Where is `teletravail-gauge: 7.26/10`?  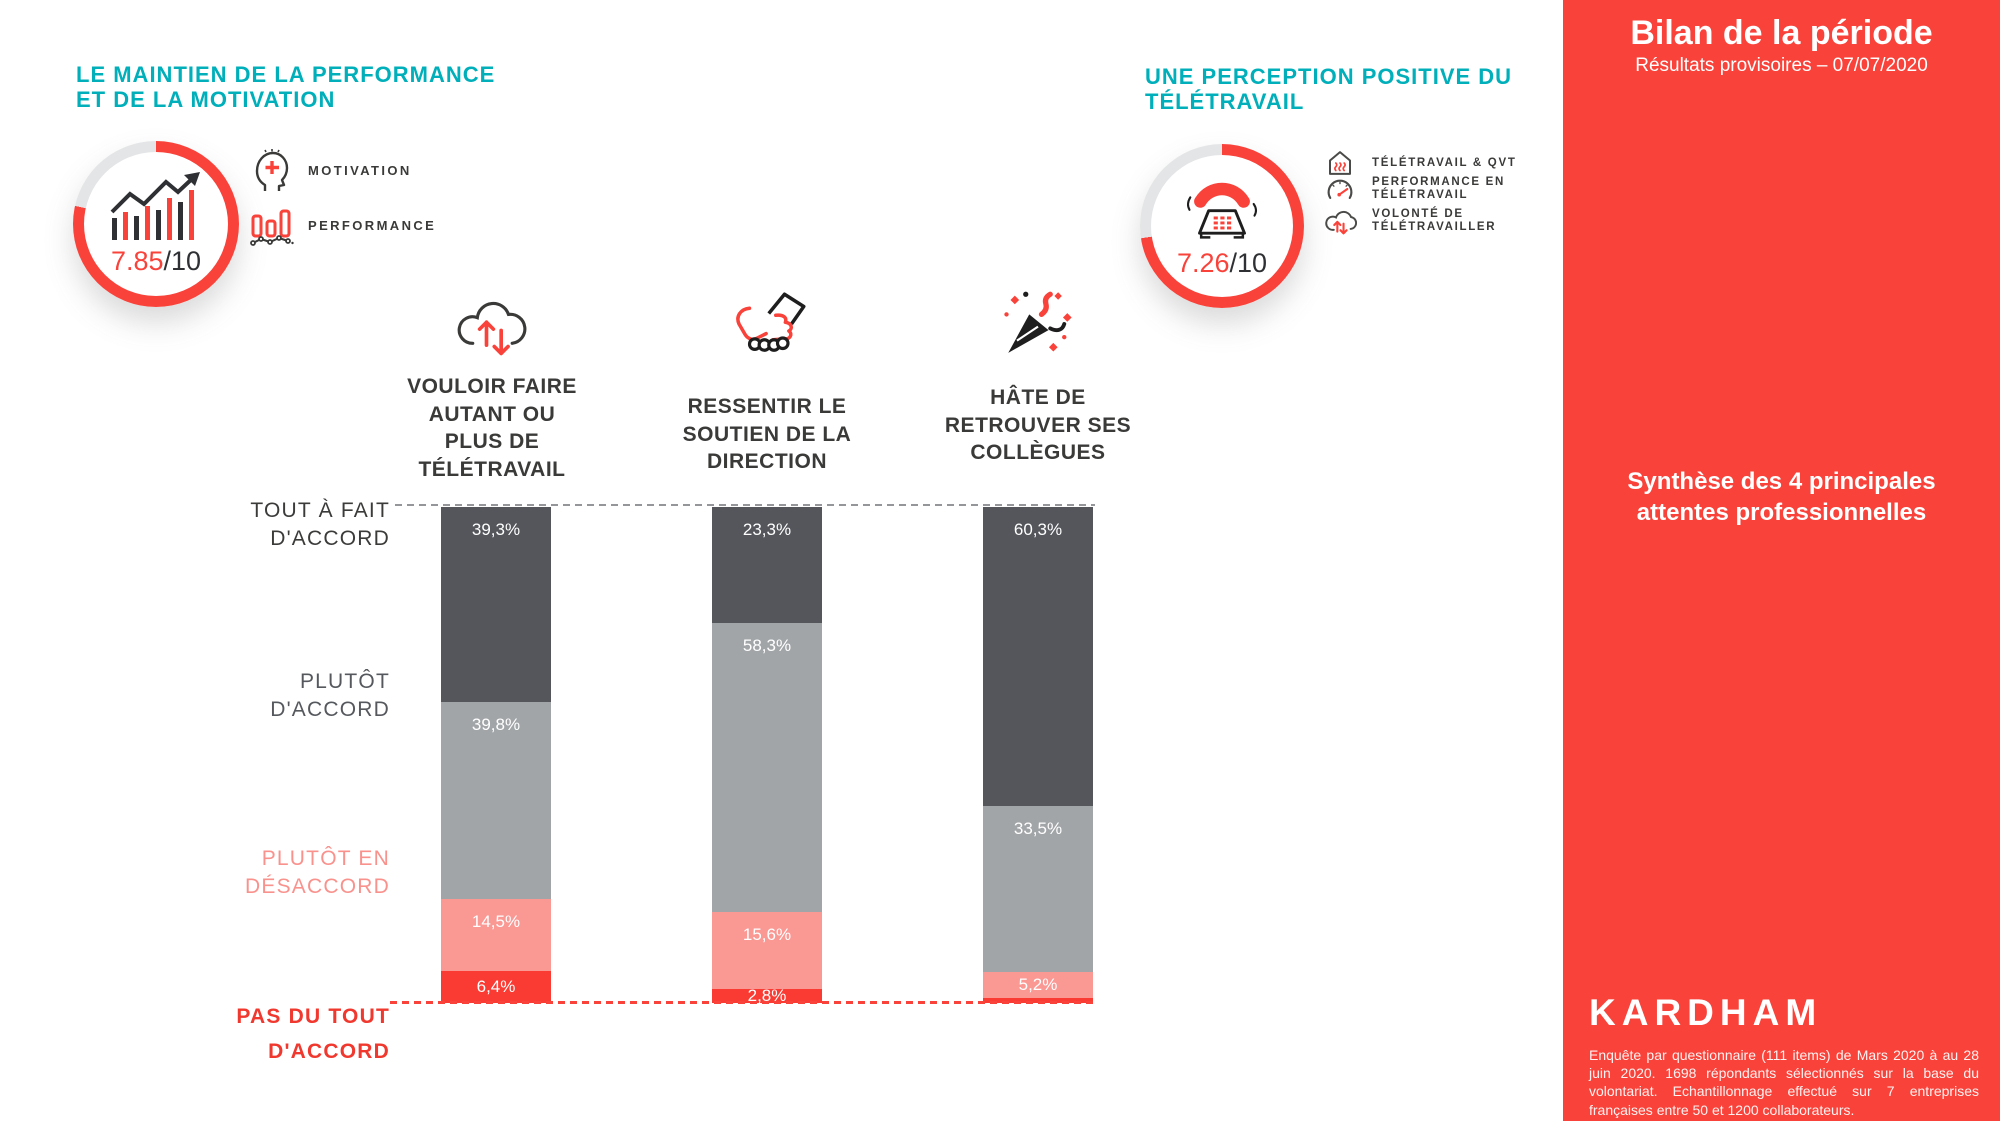 teletravail-gauge: 7.26/10 is located at coordinates (1222, 226).